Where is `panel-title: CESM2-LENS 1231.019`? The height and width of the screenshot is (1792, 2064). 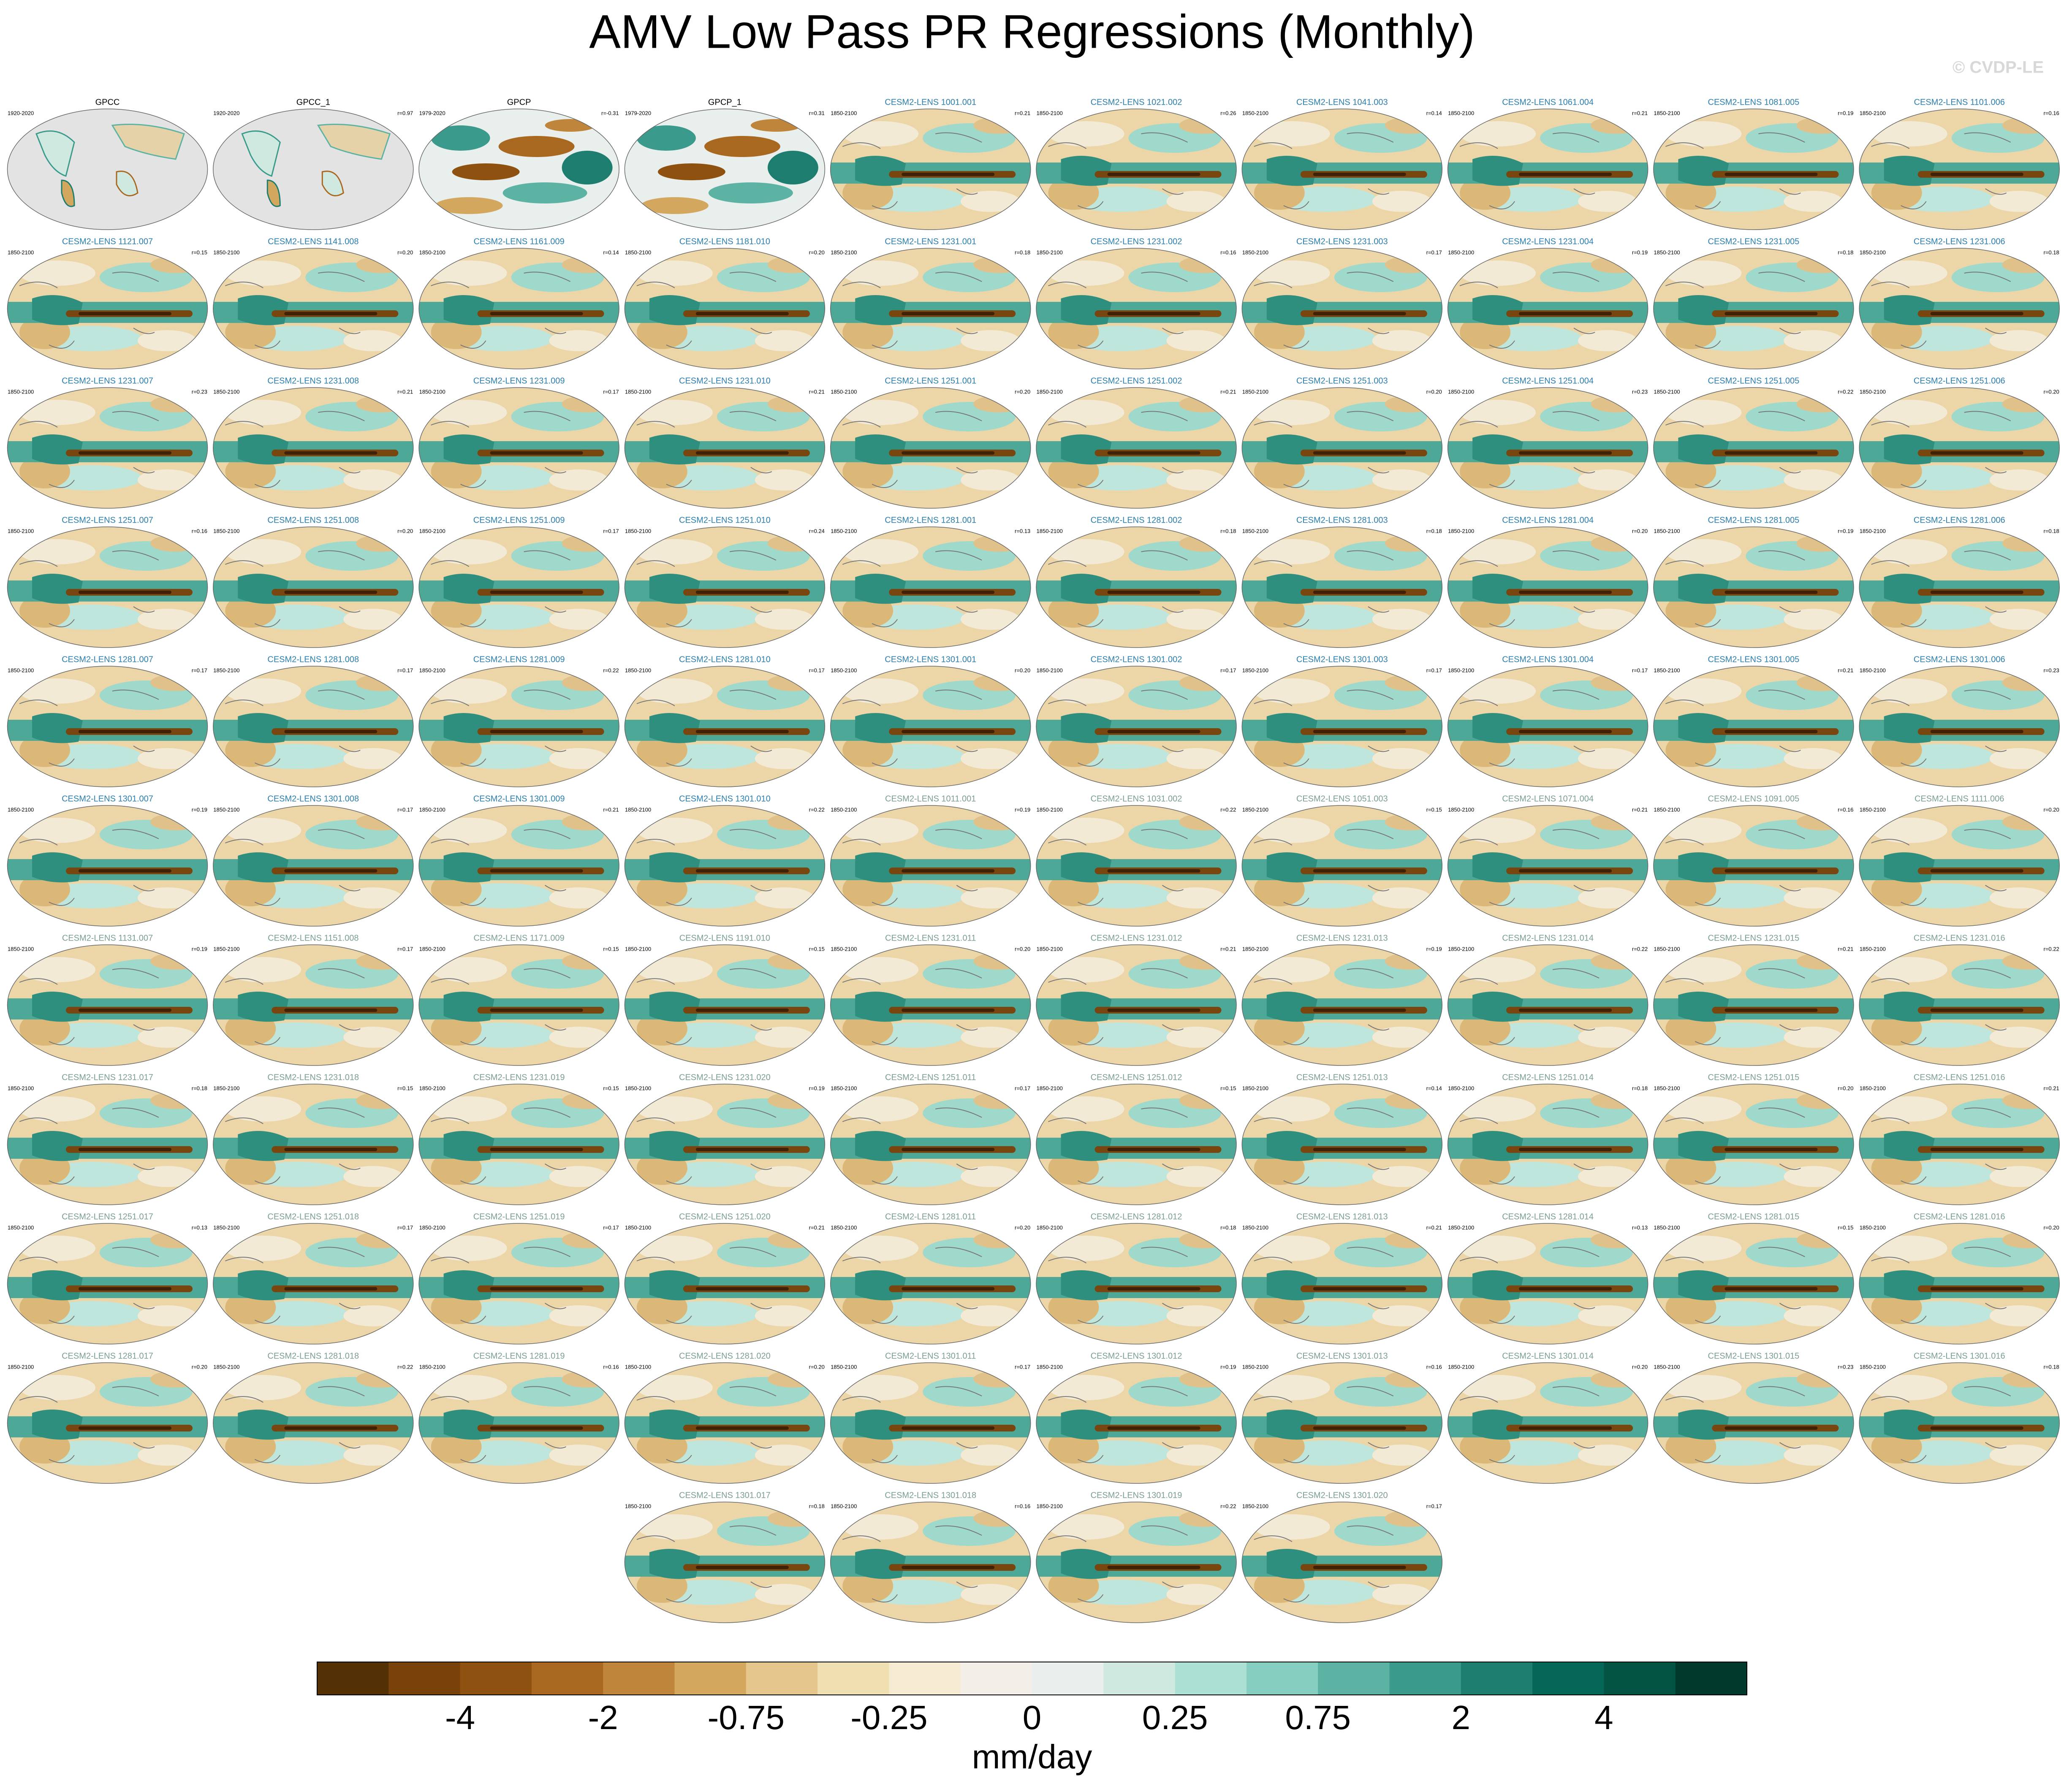
panel-title: CESM2-LENS 1231.019 is located at coordinates (519, 1077).